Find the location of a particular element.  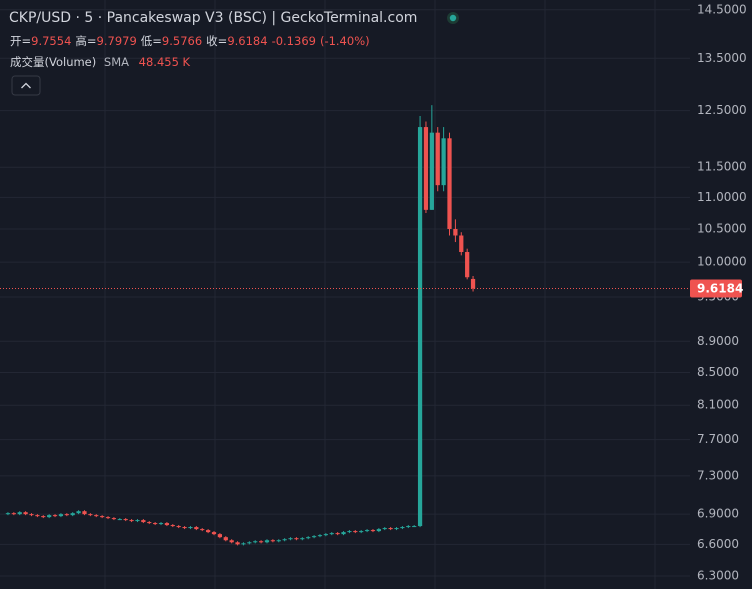

y-tick-label: 8.1000 is located at coordinates (718, 405).